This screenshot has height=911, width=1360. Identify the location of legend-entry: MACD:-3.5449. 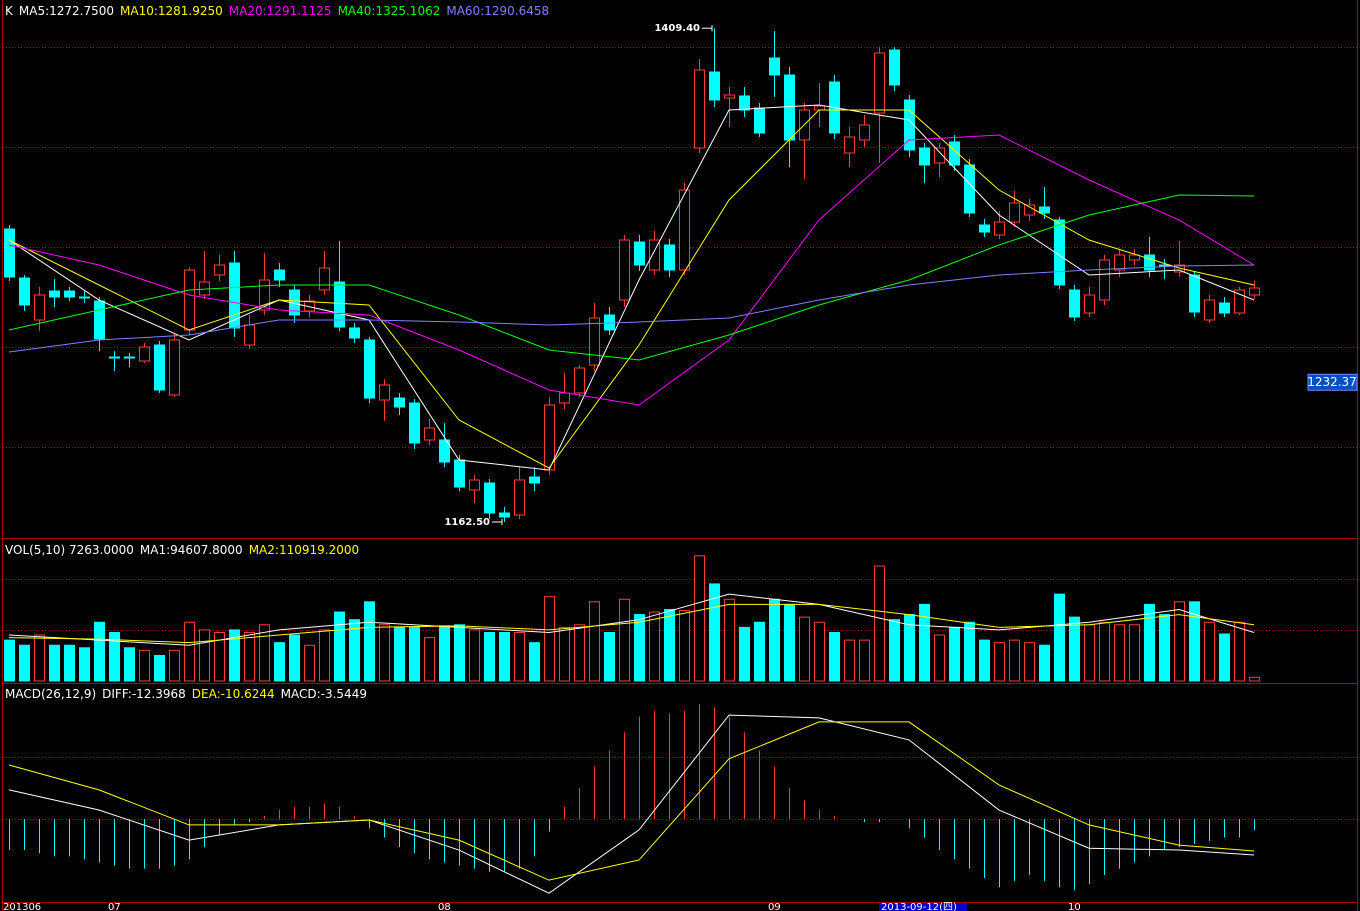
(324, 694).